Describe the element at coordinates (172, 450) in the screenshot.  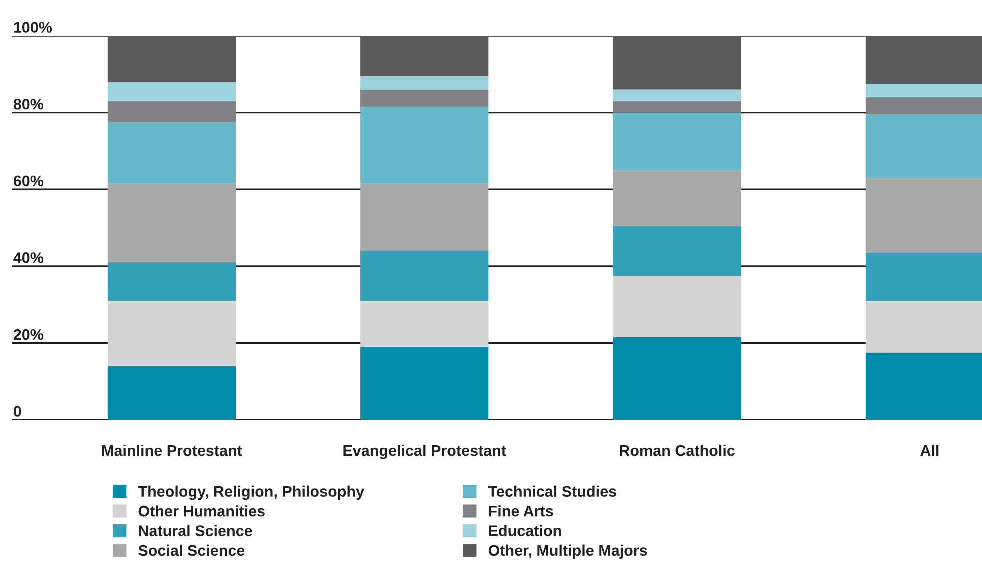
I see `x-tick-label: Mainline Protestant` at that location.